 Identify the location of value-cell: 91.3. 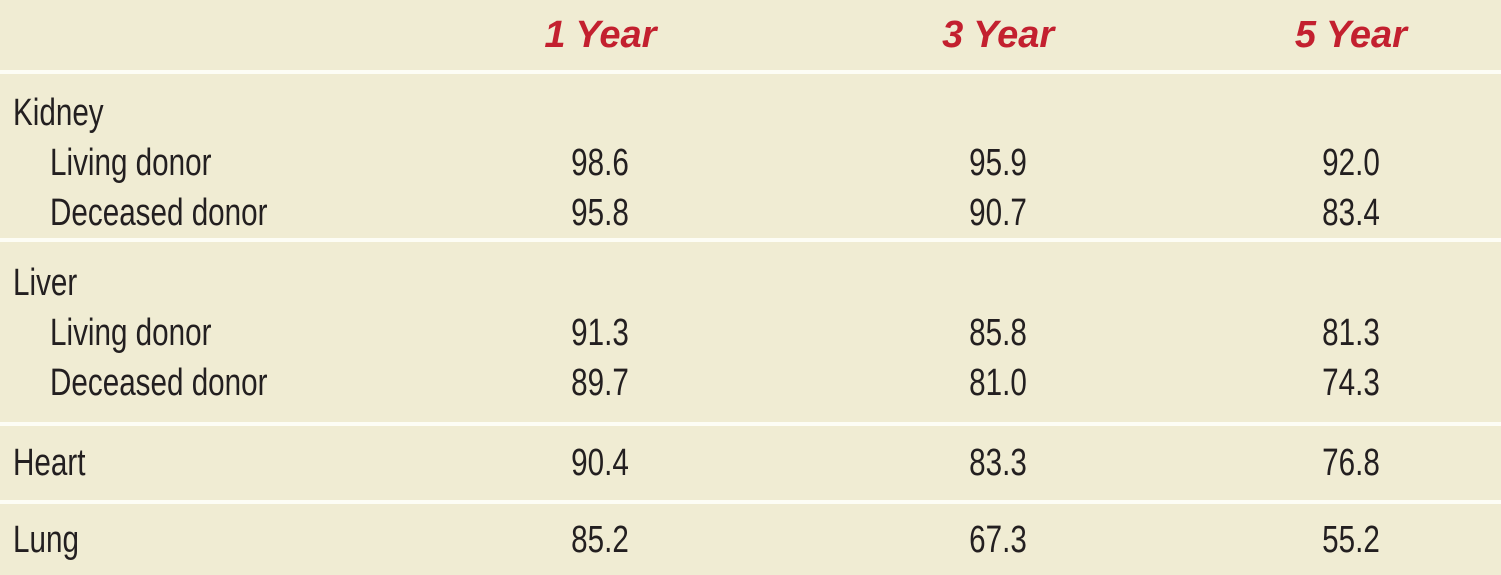
(600, 333).